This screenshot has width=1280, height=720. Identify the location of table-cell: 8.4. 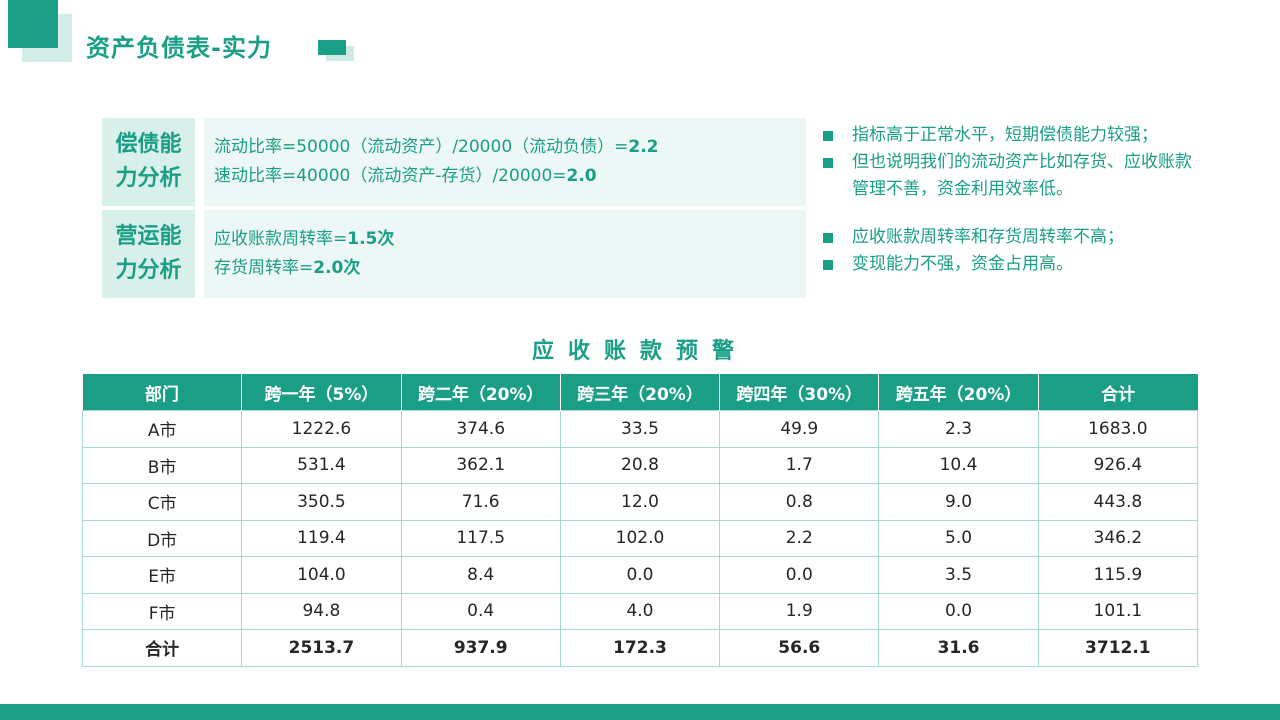
(480, 575).